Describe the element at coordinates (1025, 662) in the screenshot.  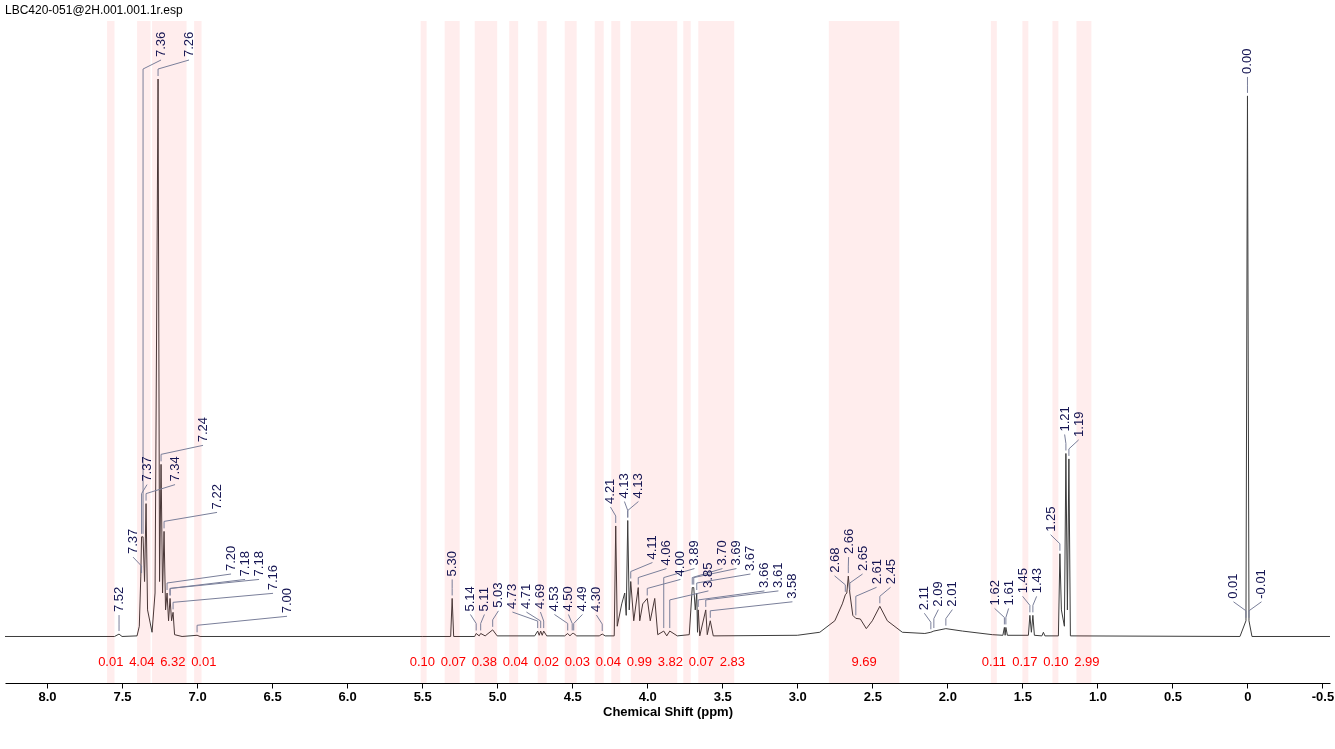
I see `band-label: 0.17` at that location.